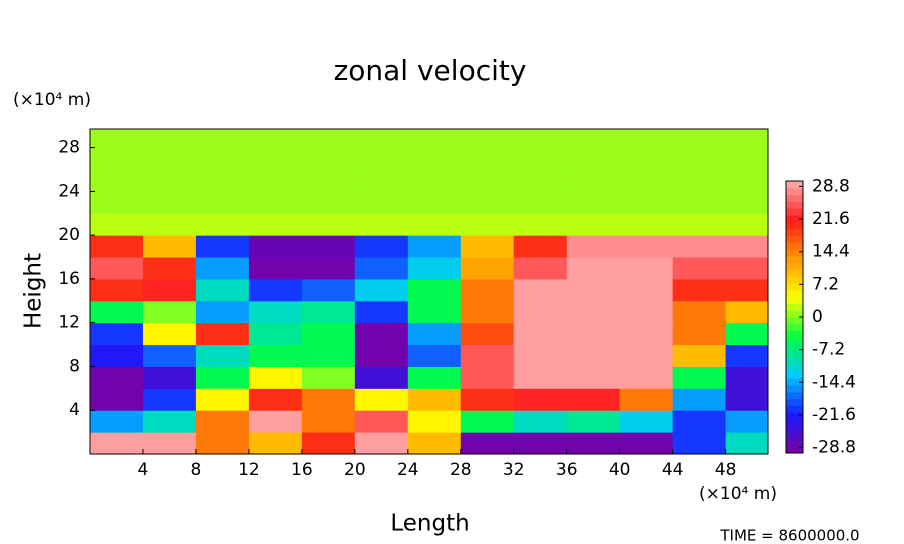 This screenshot has height=544, width=904. What do you see at coordinates (74, 410) in the screenshot?
I see `y-tick-label: 4` at bounding box center [74, 410].